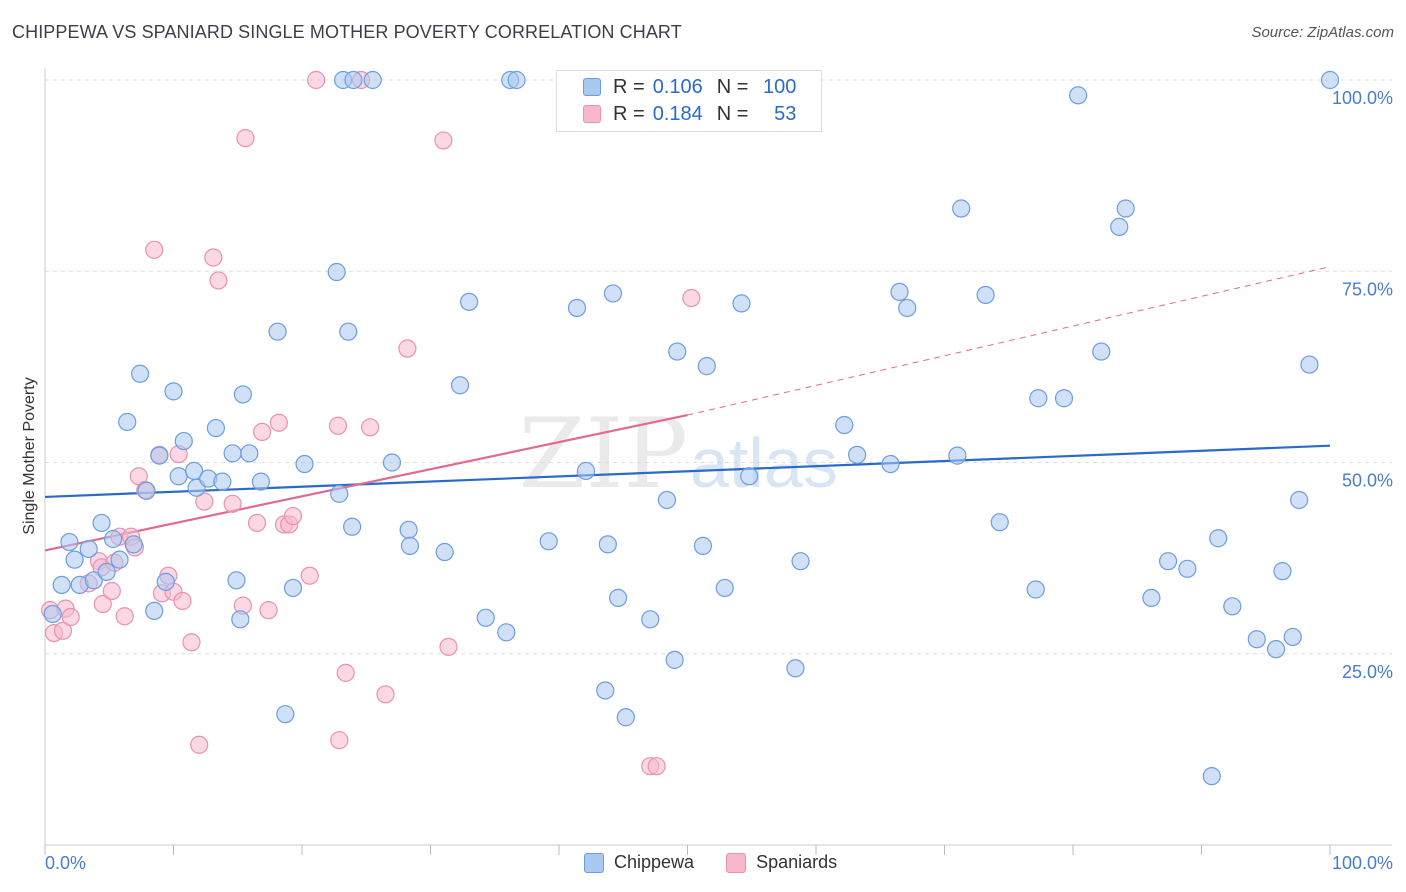 Image resolution: width=1406 pixels, height=892 pixels. I want to click on legend-row-spaniards: R = 0.184 N = 53, so click(689, 114).